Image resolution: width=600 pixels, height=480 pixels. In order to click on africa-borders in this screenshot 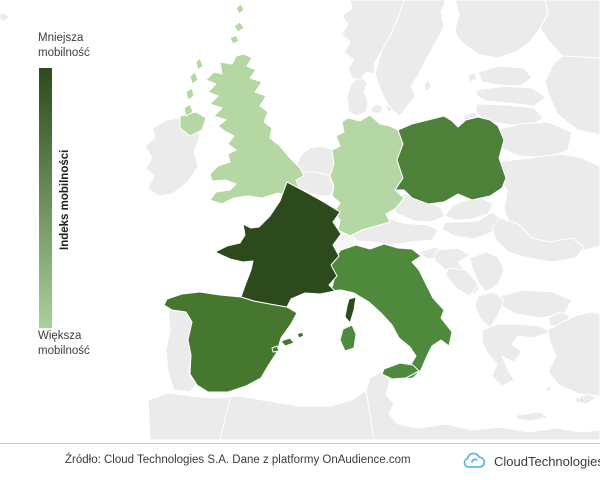, I will do `click(297, 415)`.